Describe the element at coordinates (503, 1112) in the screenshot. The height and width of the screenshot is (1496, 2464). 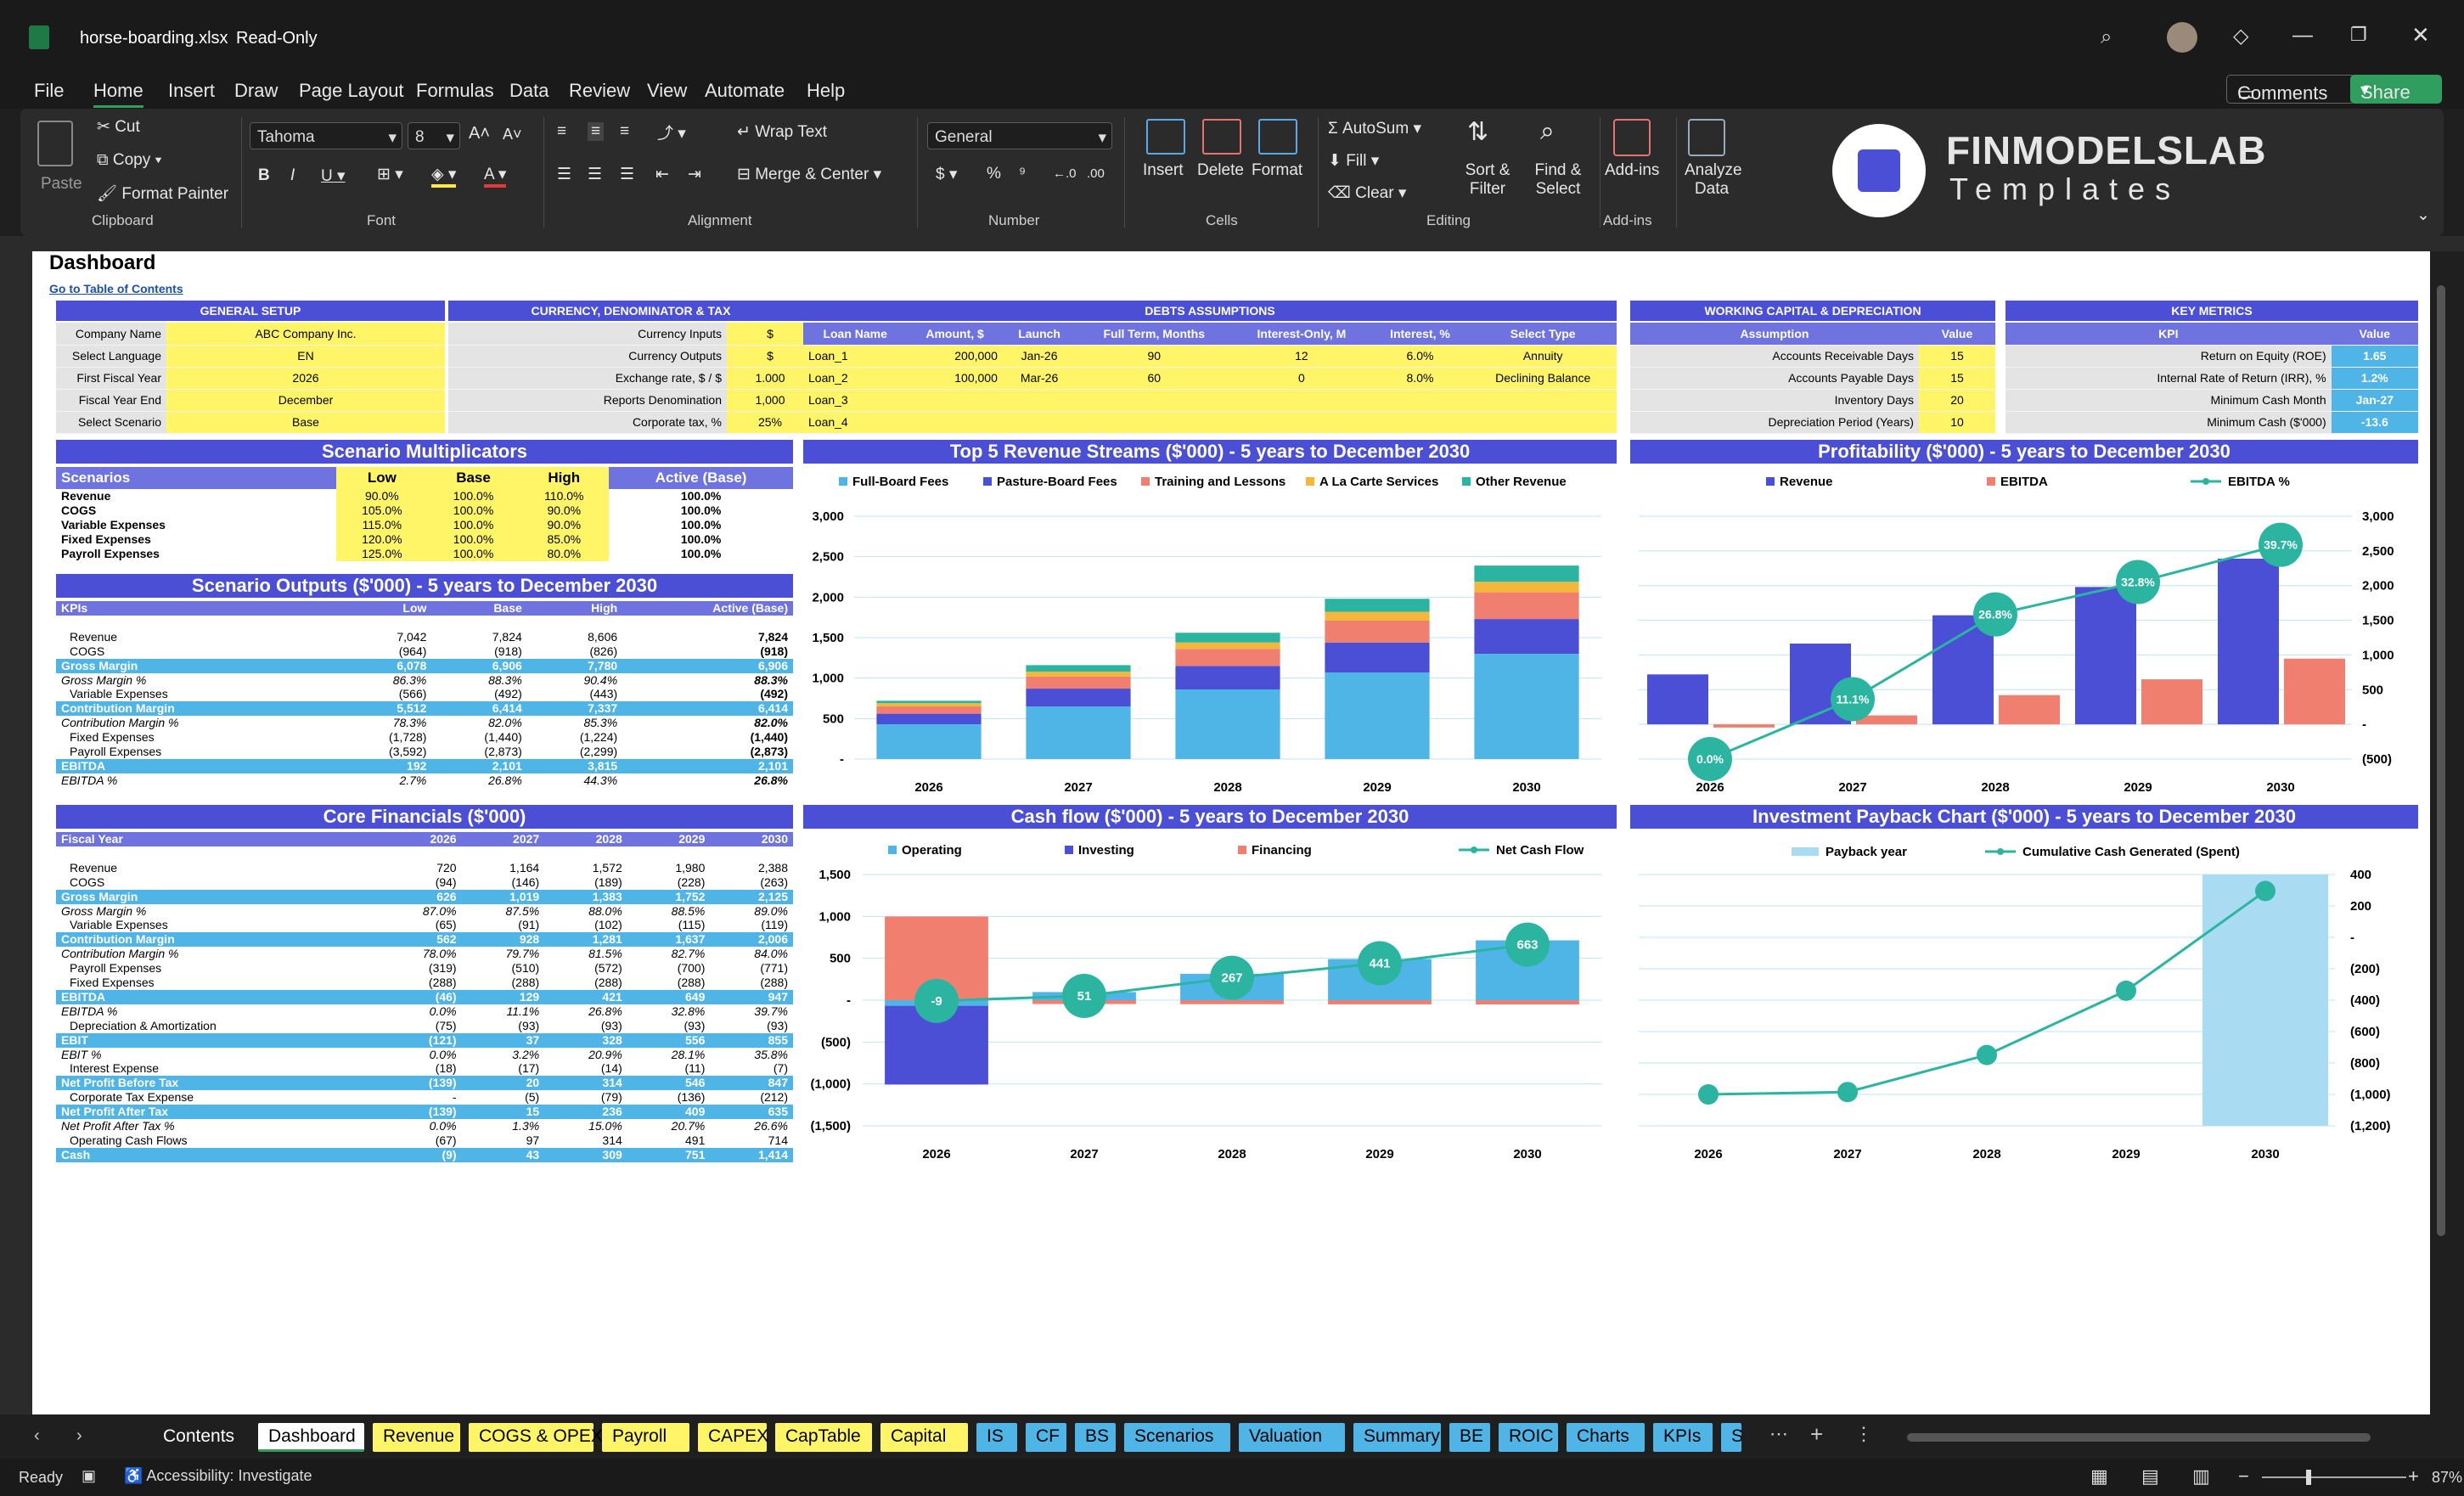
I see `table-cell: 15` at that location.